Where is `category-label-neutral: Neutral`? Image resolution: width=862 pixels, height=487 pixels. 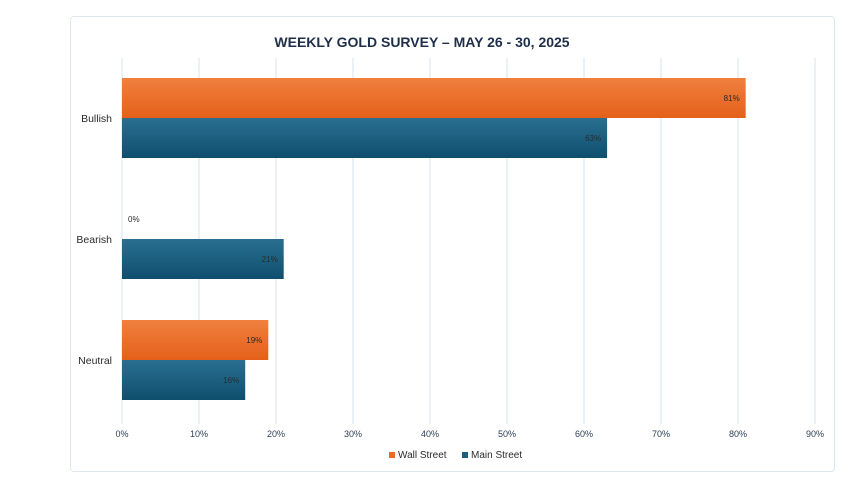 category-label-neutral: Neutral is located at coordinates (95, 361).